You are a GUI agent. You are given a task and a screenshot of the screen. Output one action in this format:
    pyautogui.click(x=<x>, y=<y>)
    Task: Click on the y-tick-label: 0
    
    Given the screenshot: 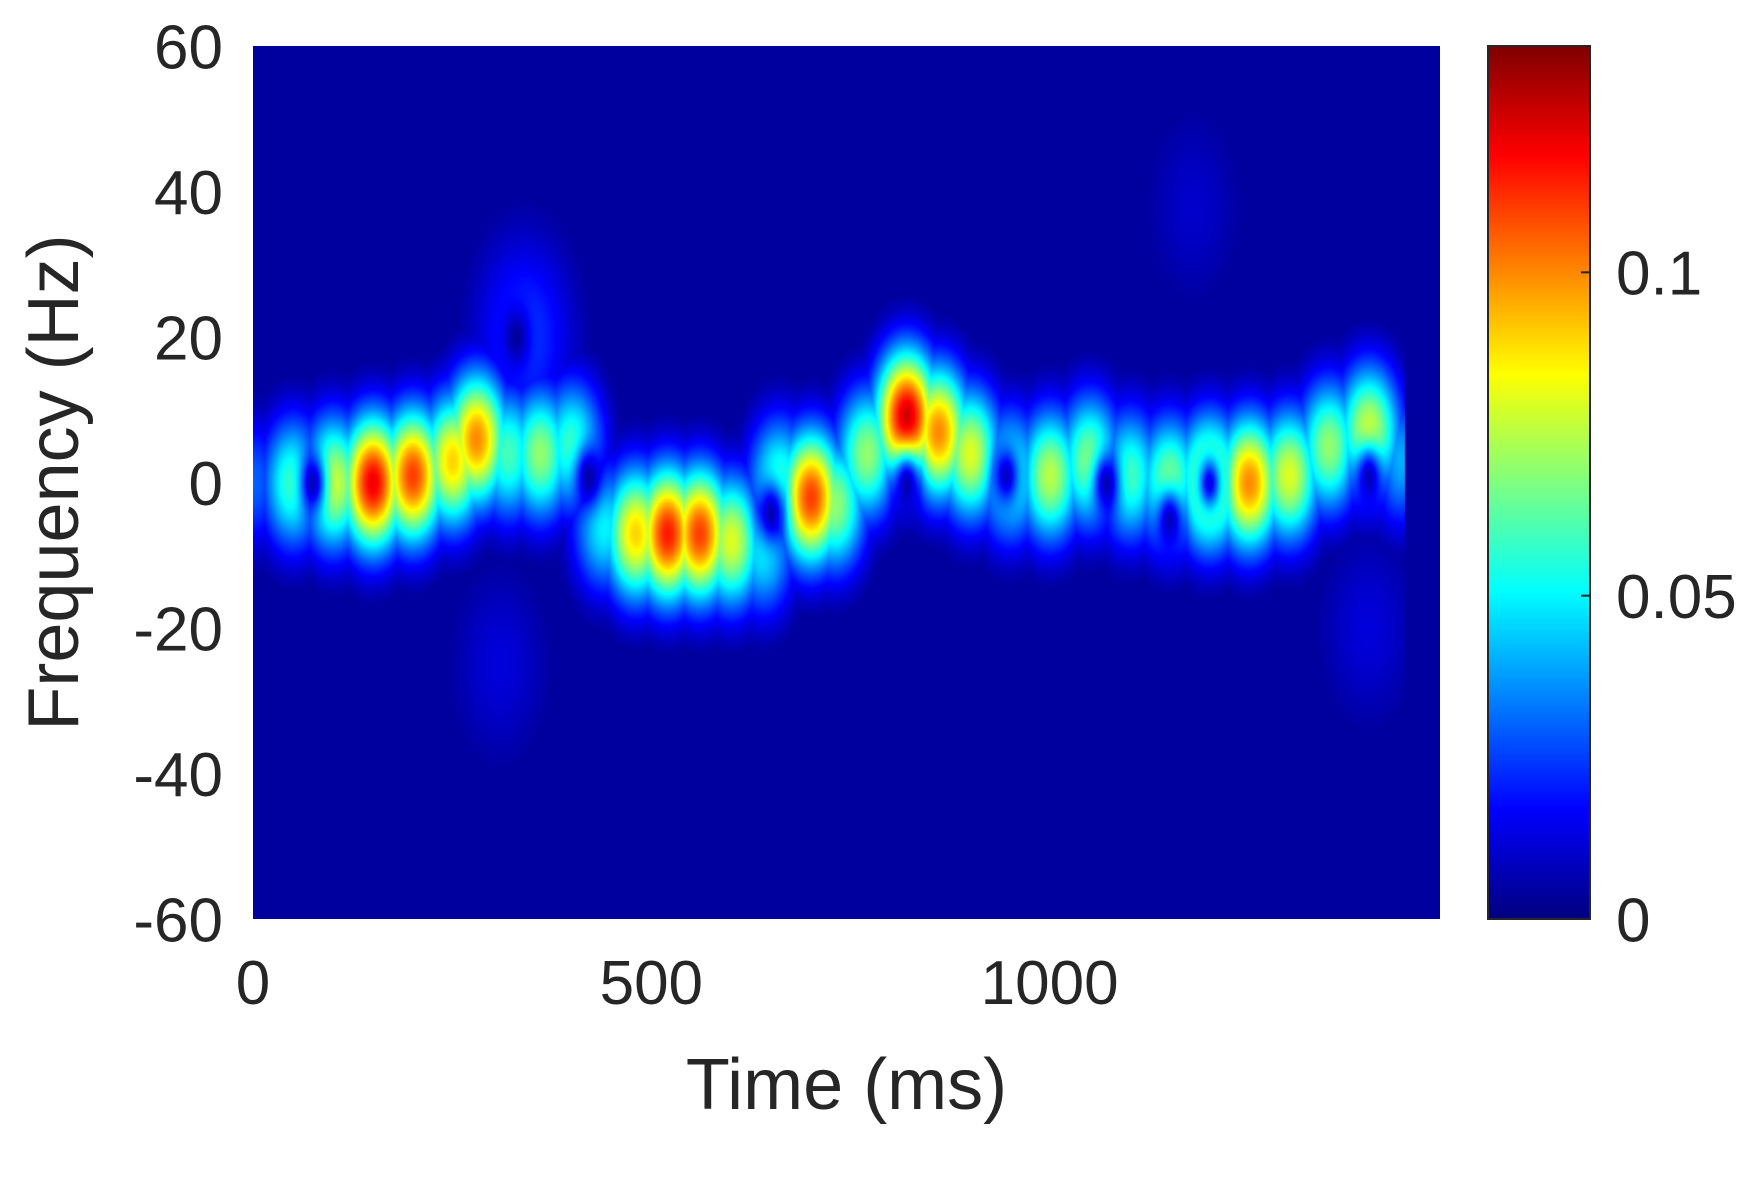 What is the action you would take?
    pyautogui.click(x=206, y=484)
    